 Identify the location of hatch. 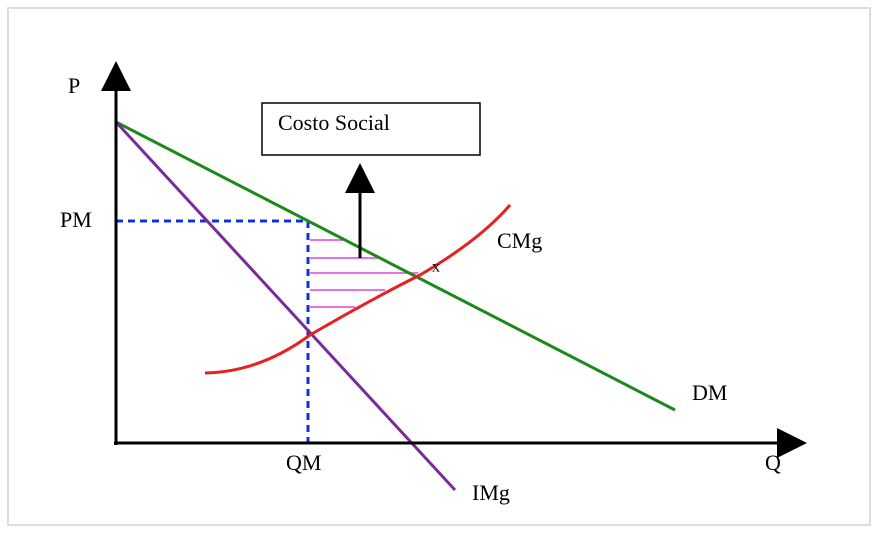
(364, 273).